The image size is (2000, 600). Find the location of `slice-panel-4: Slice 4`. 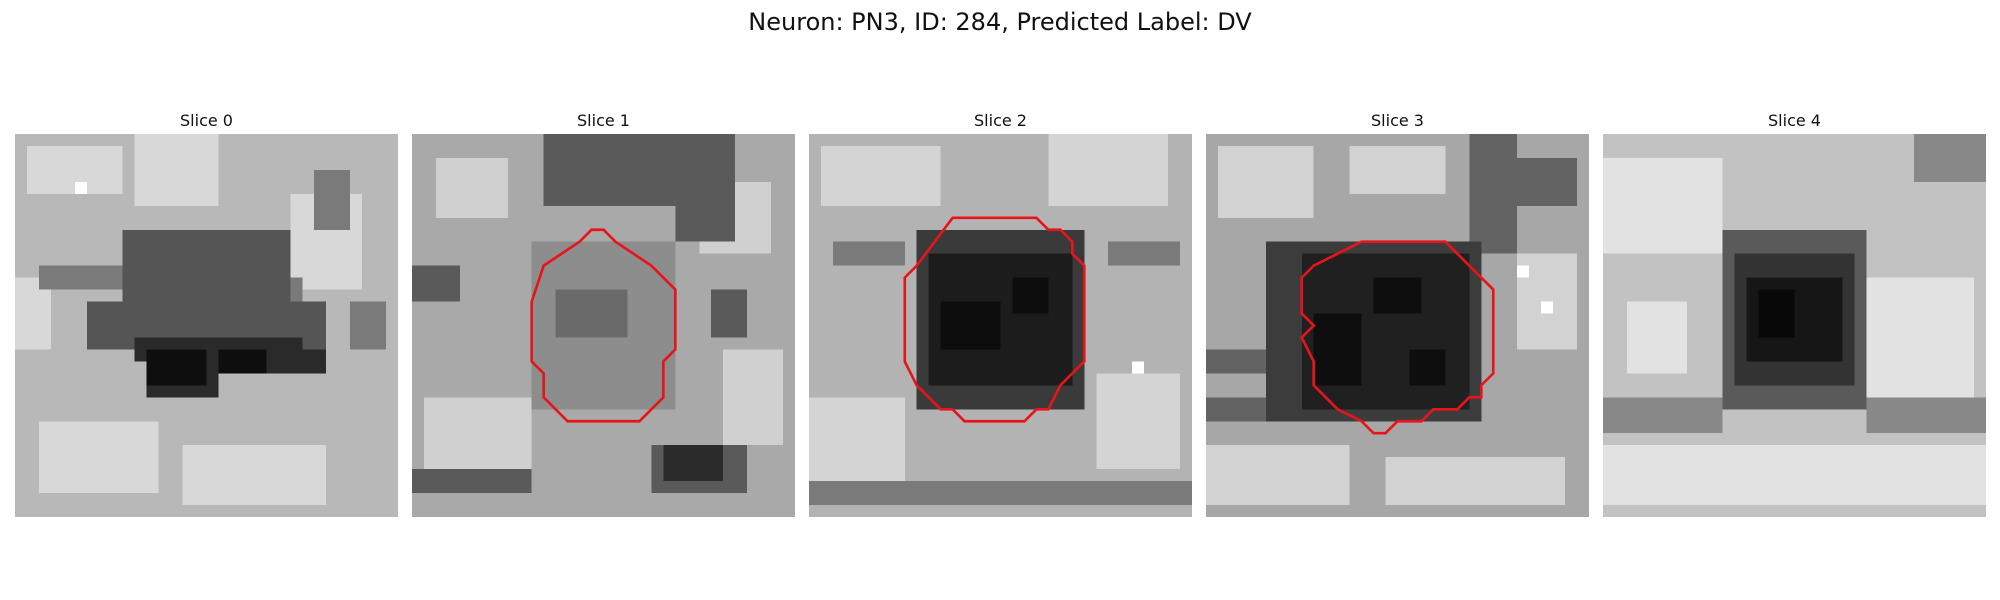

slice-panel-4: Slice 4 is located at coordinates (1794, 313).